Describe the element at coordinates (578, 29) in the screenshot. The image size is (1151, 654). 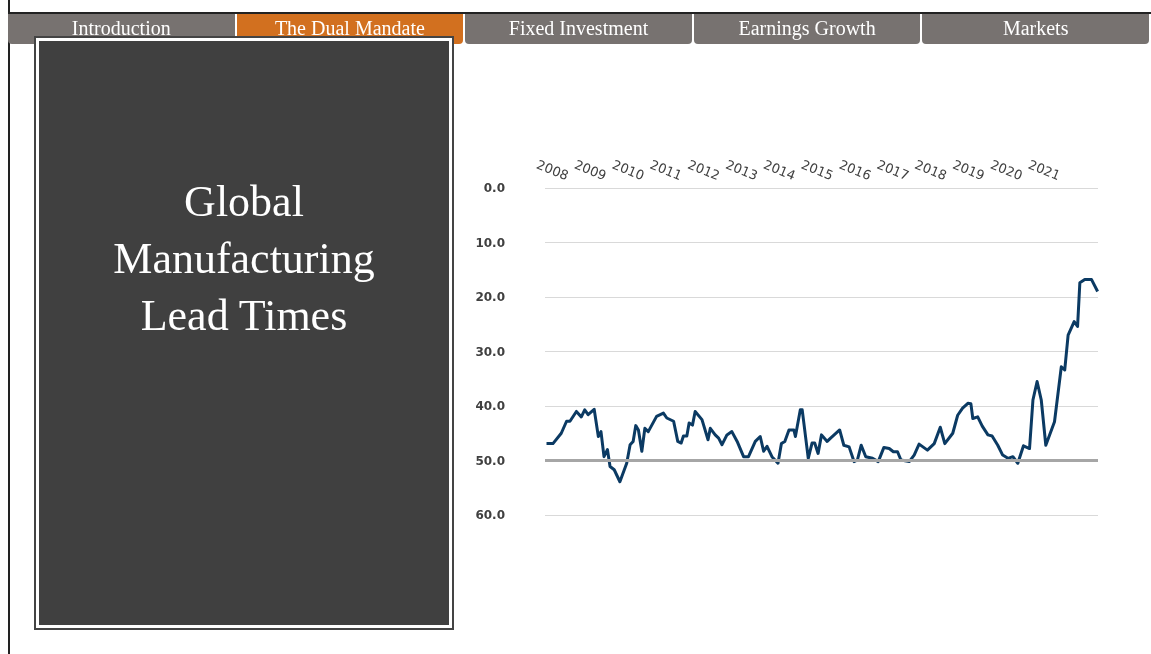
I see `text: Fixed Investment` at that location.